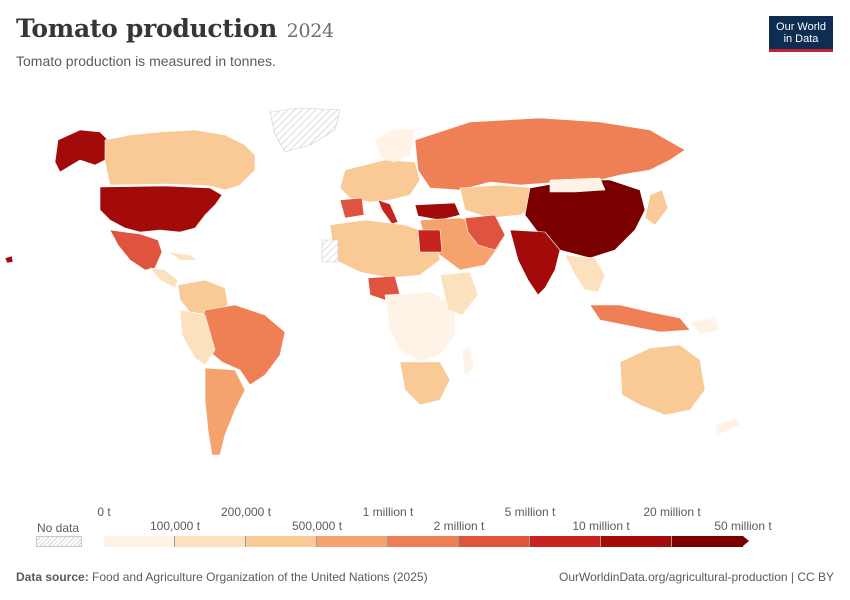 Image resolution: width=850 pixels, height=600 pixels. What do you see at coordinates (352, 208) in the screenshot?
I see `region-spain` at bounding box center [352, 208].